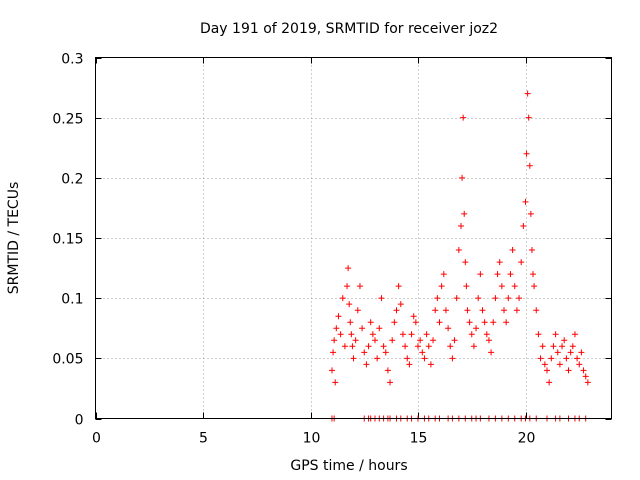 This screenshot has height=480, width=640. I want to click on y-tick-labels: 0 0.05 0.1 0.15 0.2 0.25 0.3, so click(67, 240).